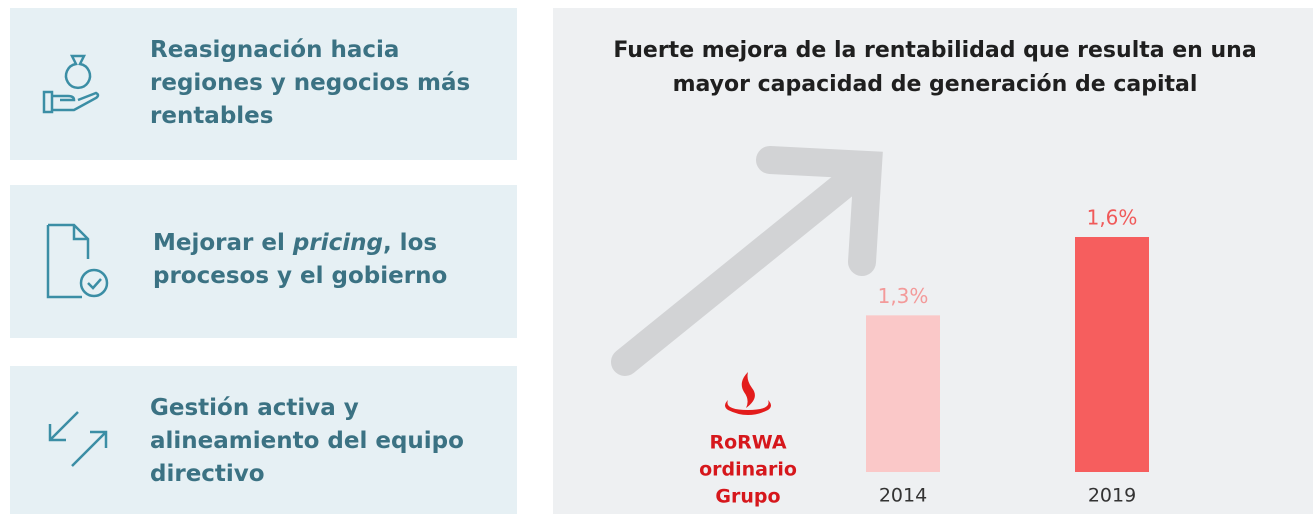  I want to click on text: pricing, so click(337, 243).